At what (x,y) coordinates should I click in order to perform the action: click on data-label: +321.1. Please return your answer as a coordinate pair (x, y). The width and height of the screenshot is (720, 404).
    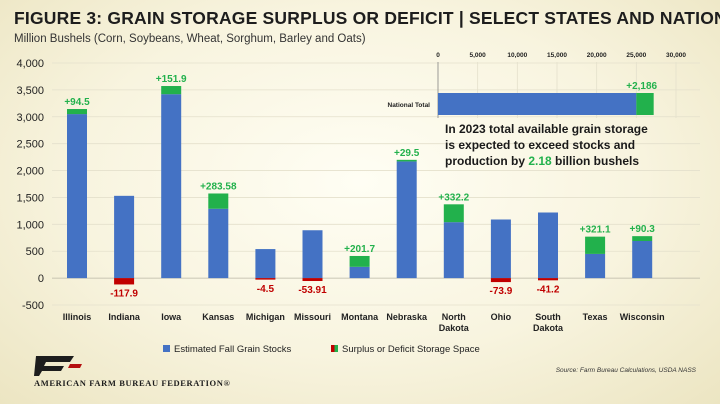
    Looking at the image, I should click on (595, 230).